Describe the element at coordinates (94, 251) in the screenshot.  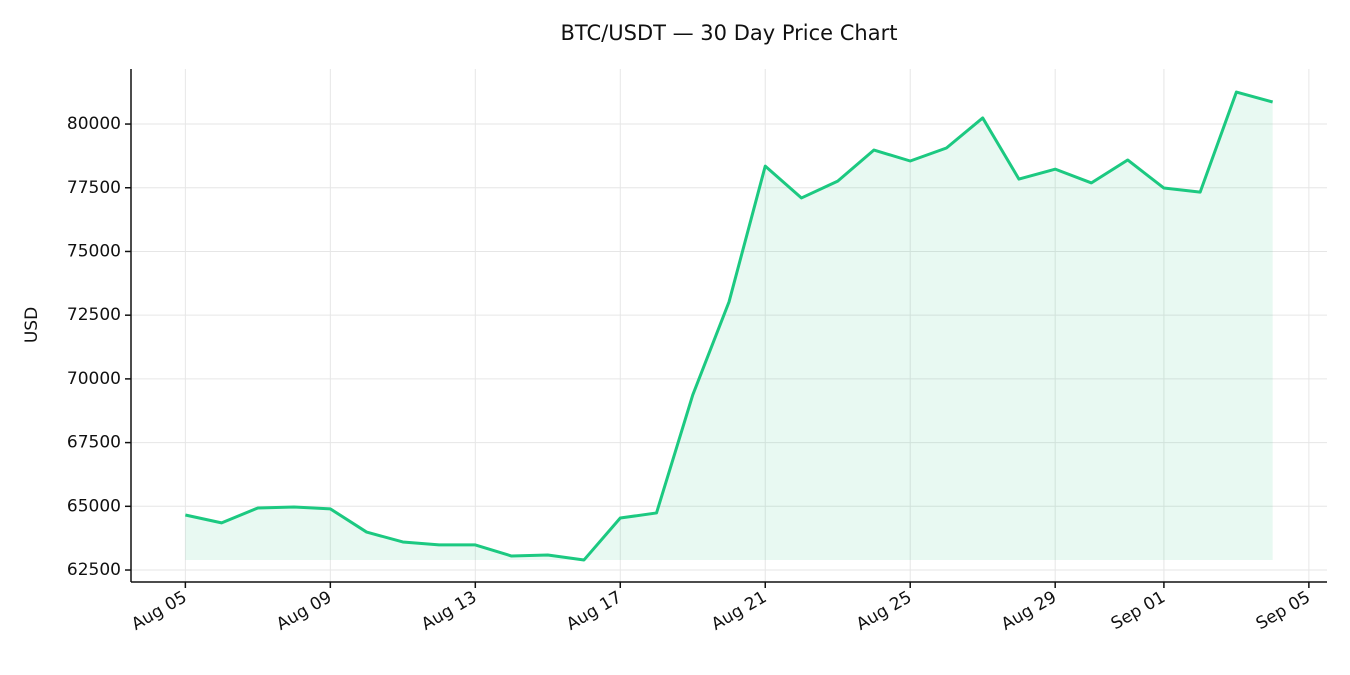
I see `y-tick-label: 75000` at that location.